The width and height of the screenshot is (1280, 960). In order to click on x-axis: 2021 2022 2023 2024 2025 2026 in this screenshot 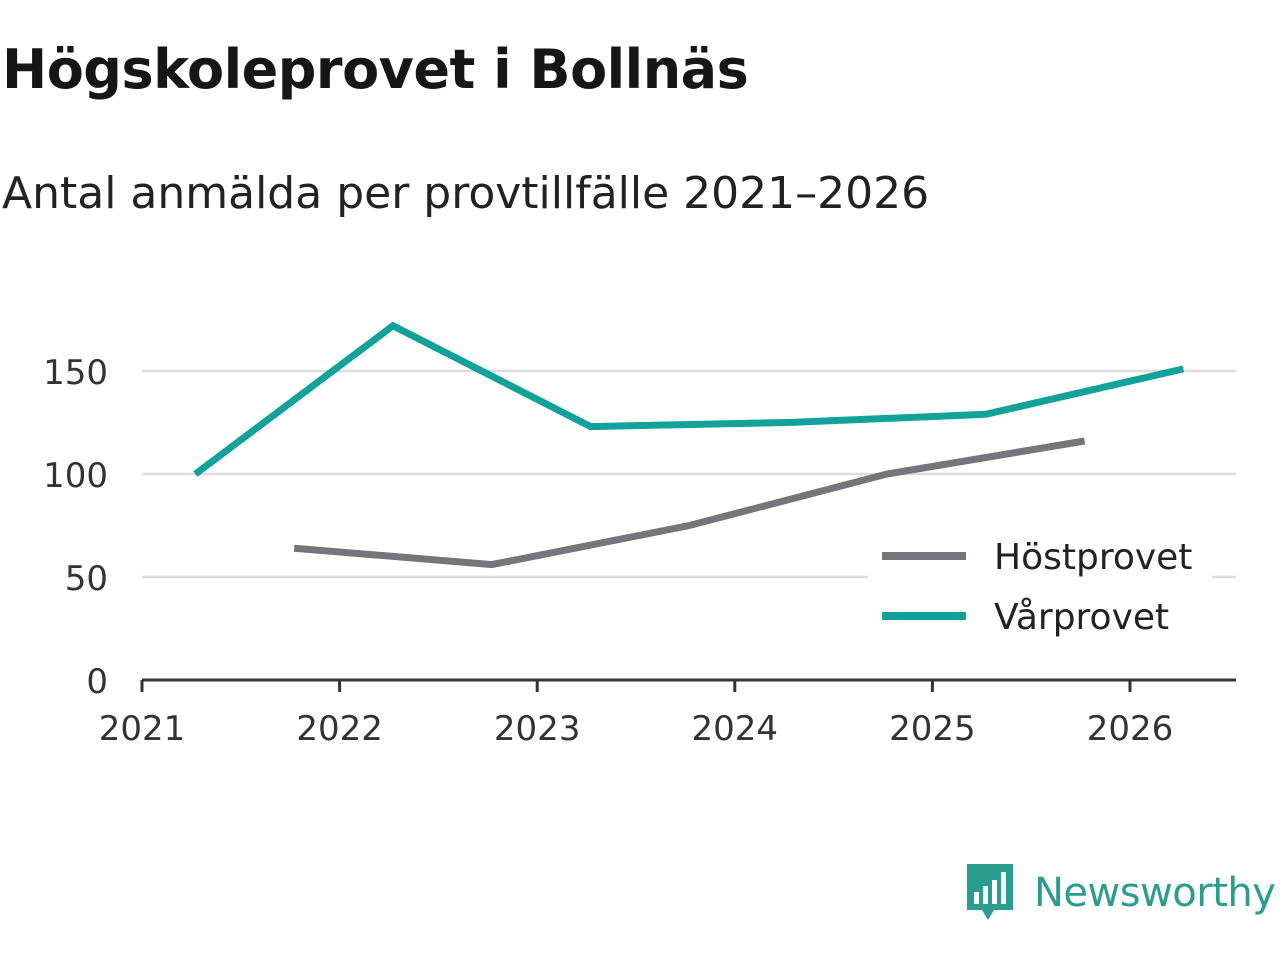, I will do `click(667, 713)`.